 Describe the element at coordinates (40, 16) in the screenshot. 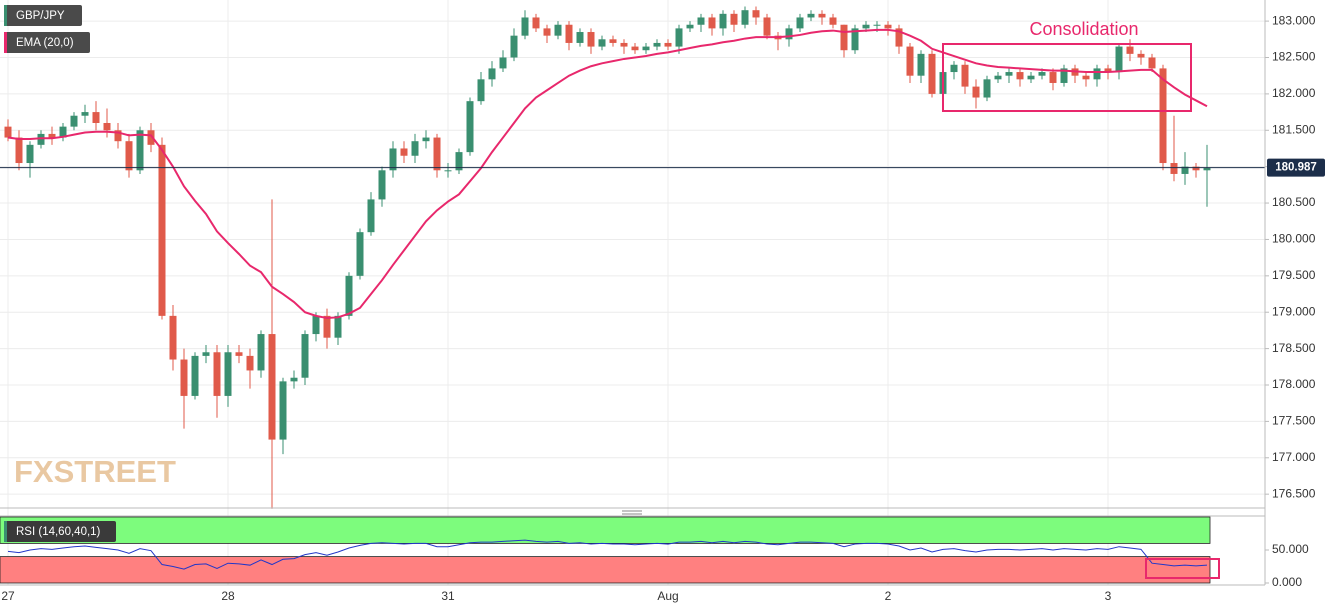

I see `legend-label: GBP/JPY` at that location.